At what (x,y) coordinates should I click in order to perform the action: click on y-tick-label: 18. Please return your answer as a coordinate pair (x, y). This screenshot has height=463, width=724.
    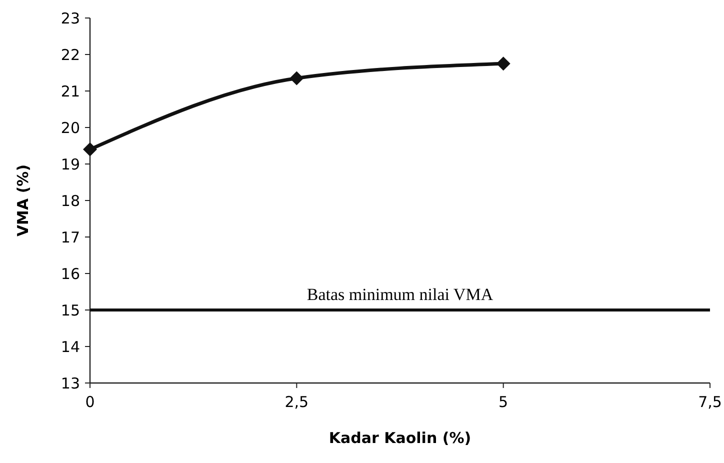
    Looking at the image, I should click on (70, 201).